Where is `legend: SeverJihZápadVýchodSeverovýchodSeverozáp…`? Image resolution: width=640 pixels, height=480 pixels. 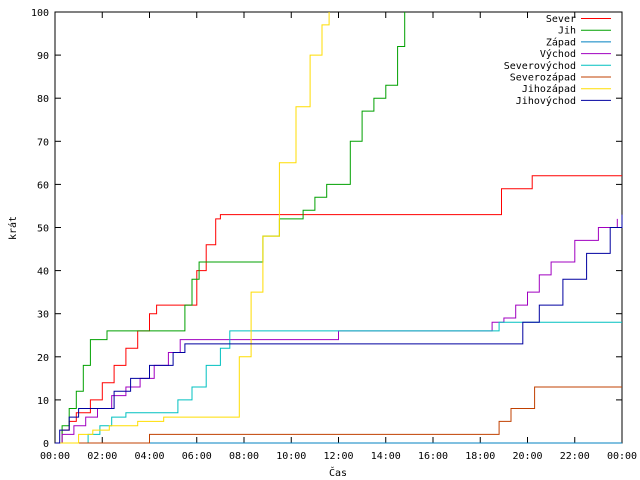
legend: SeverJihZápadVýchodSeverovýchodSeverozáp… is located at coordinates (557, 60).